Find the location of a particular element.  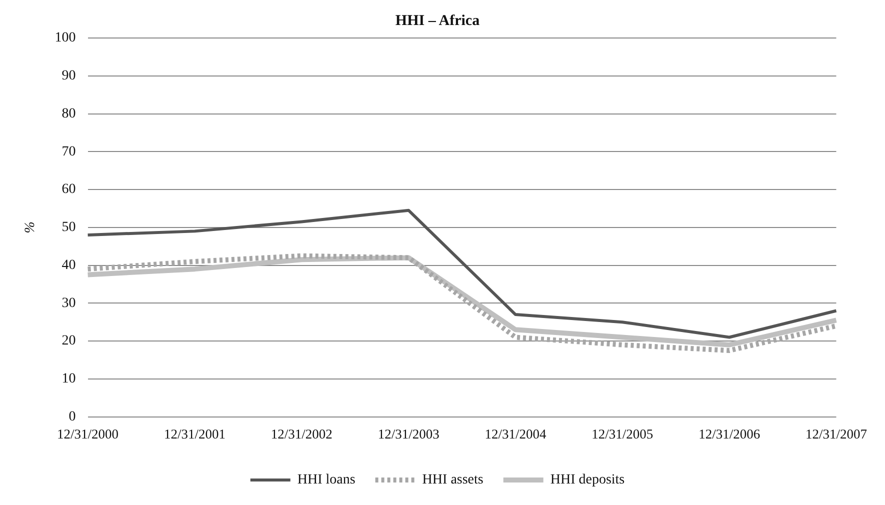

legend-label: HHI assets is located at coordinates (453, 480).